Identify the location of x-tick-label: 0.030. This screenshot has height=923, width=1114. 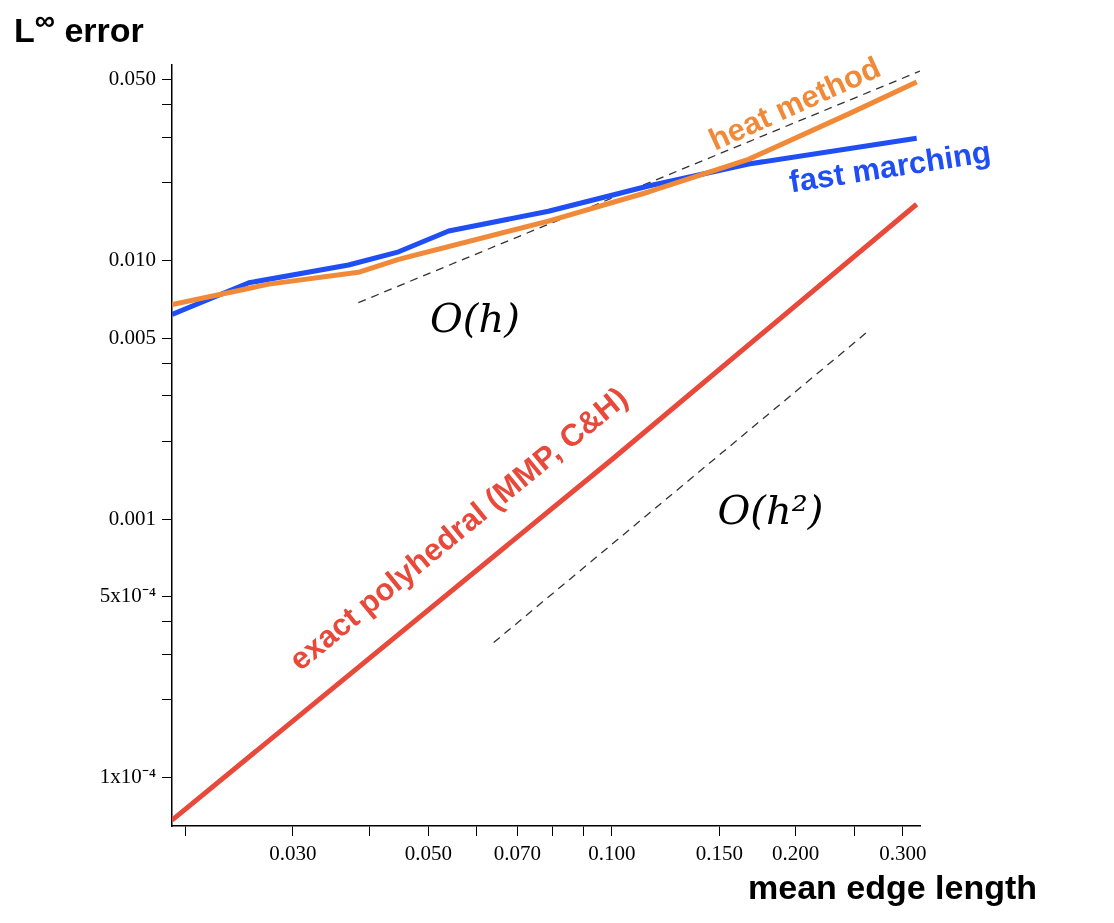
(293, 853).